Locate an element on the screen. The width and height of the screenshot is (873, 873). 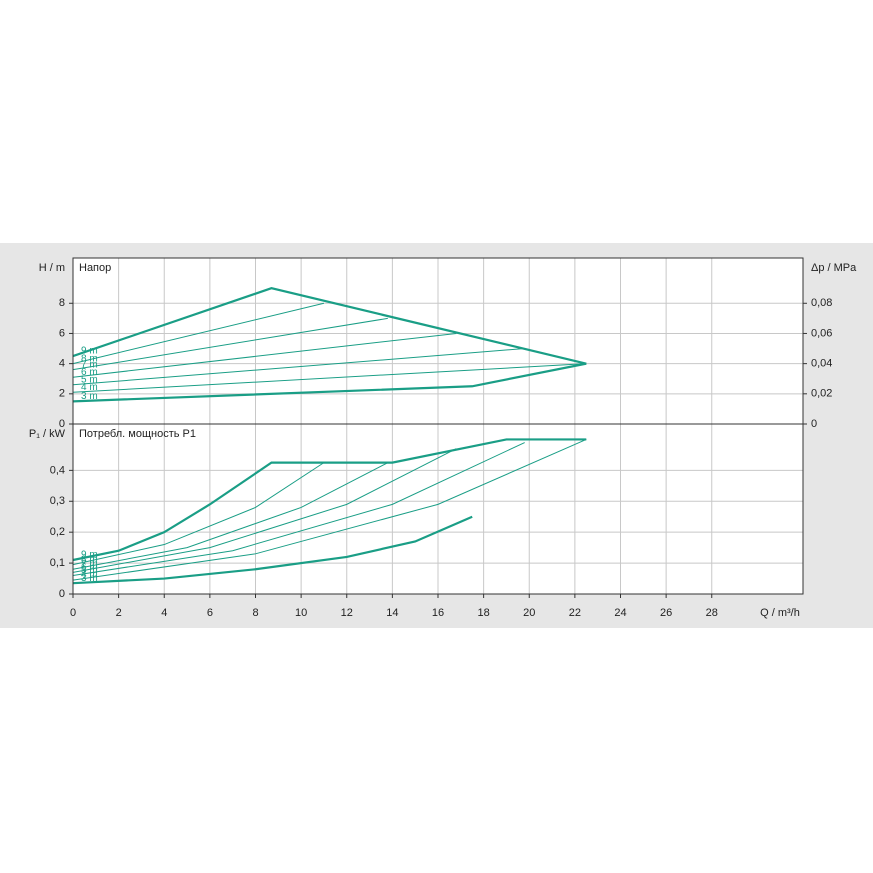
y2-tick-label: 0,04 is located at coordinates (821, 364).